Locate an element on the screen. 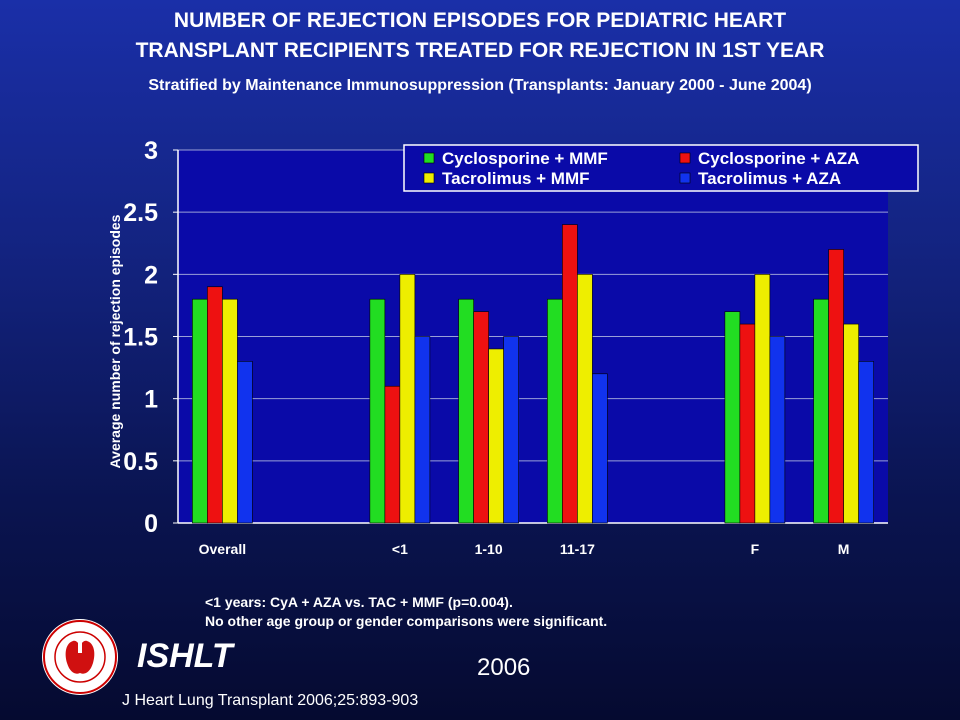 The height and width of the screenshot is (720, 960). y-tick-label: 0 is located at coordinates (151, 524).